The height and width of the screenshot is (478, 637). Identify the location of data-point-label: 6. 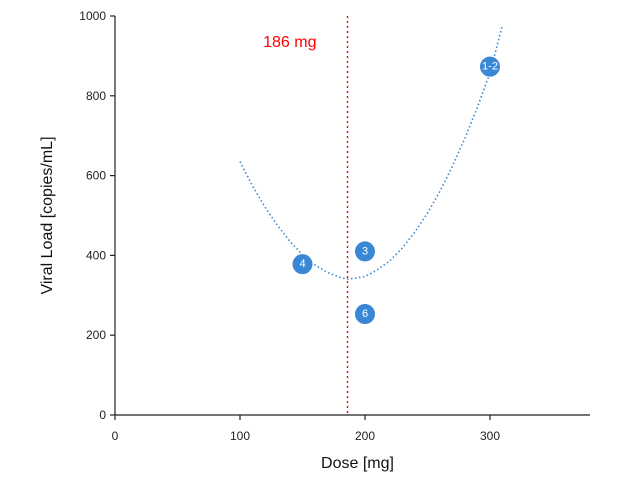
(365, 314).